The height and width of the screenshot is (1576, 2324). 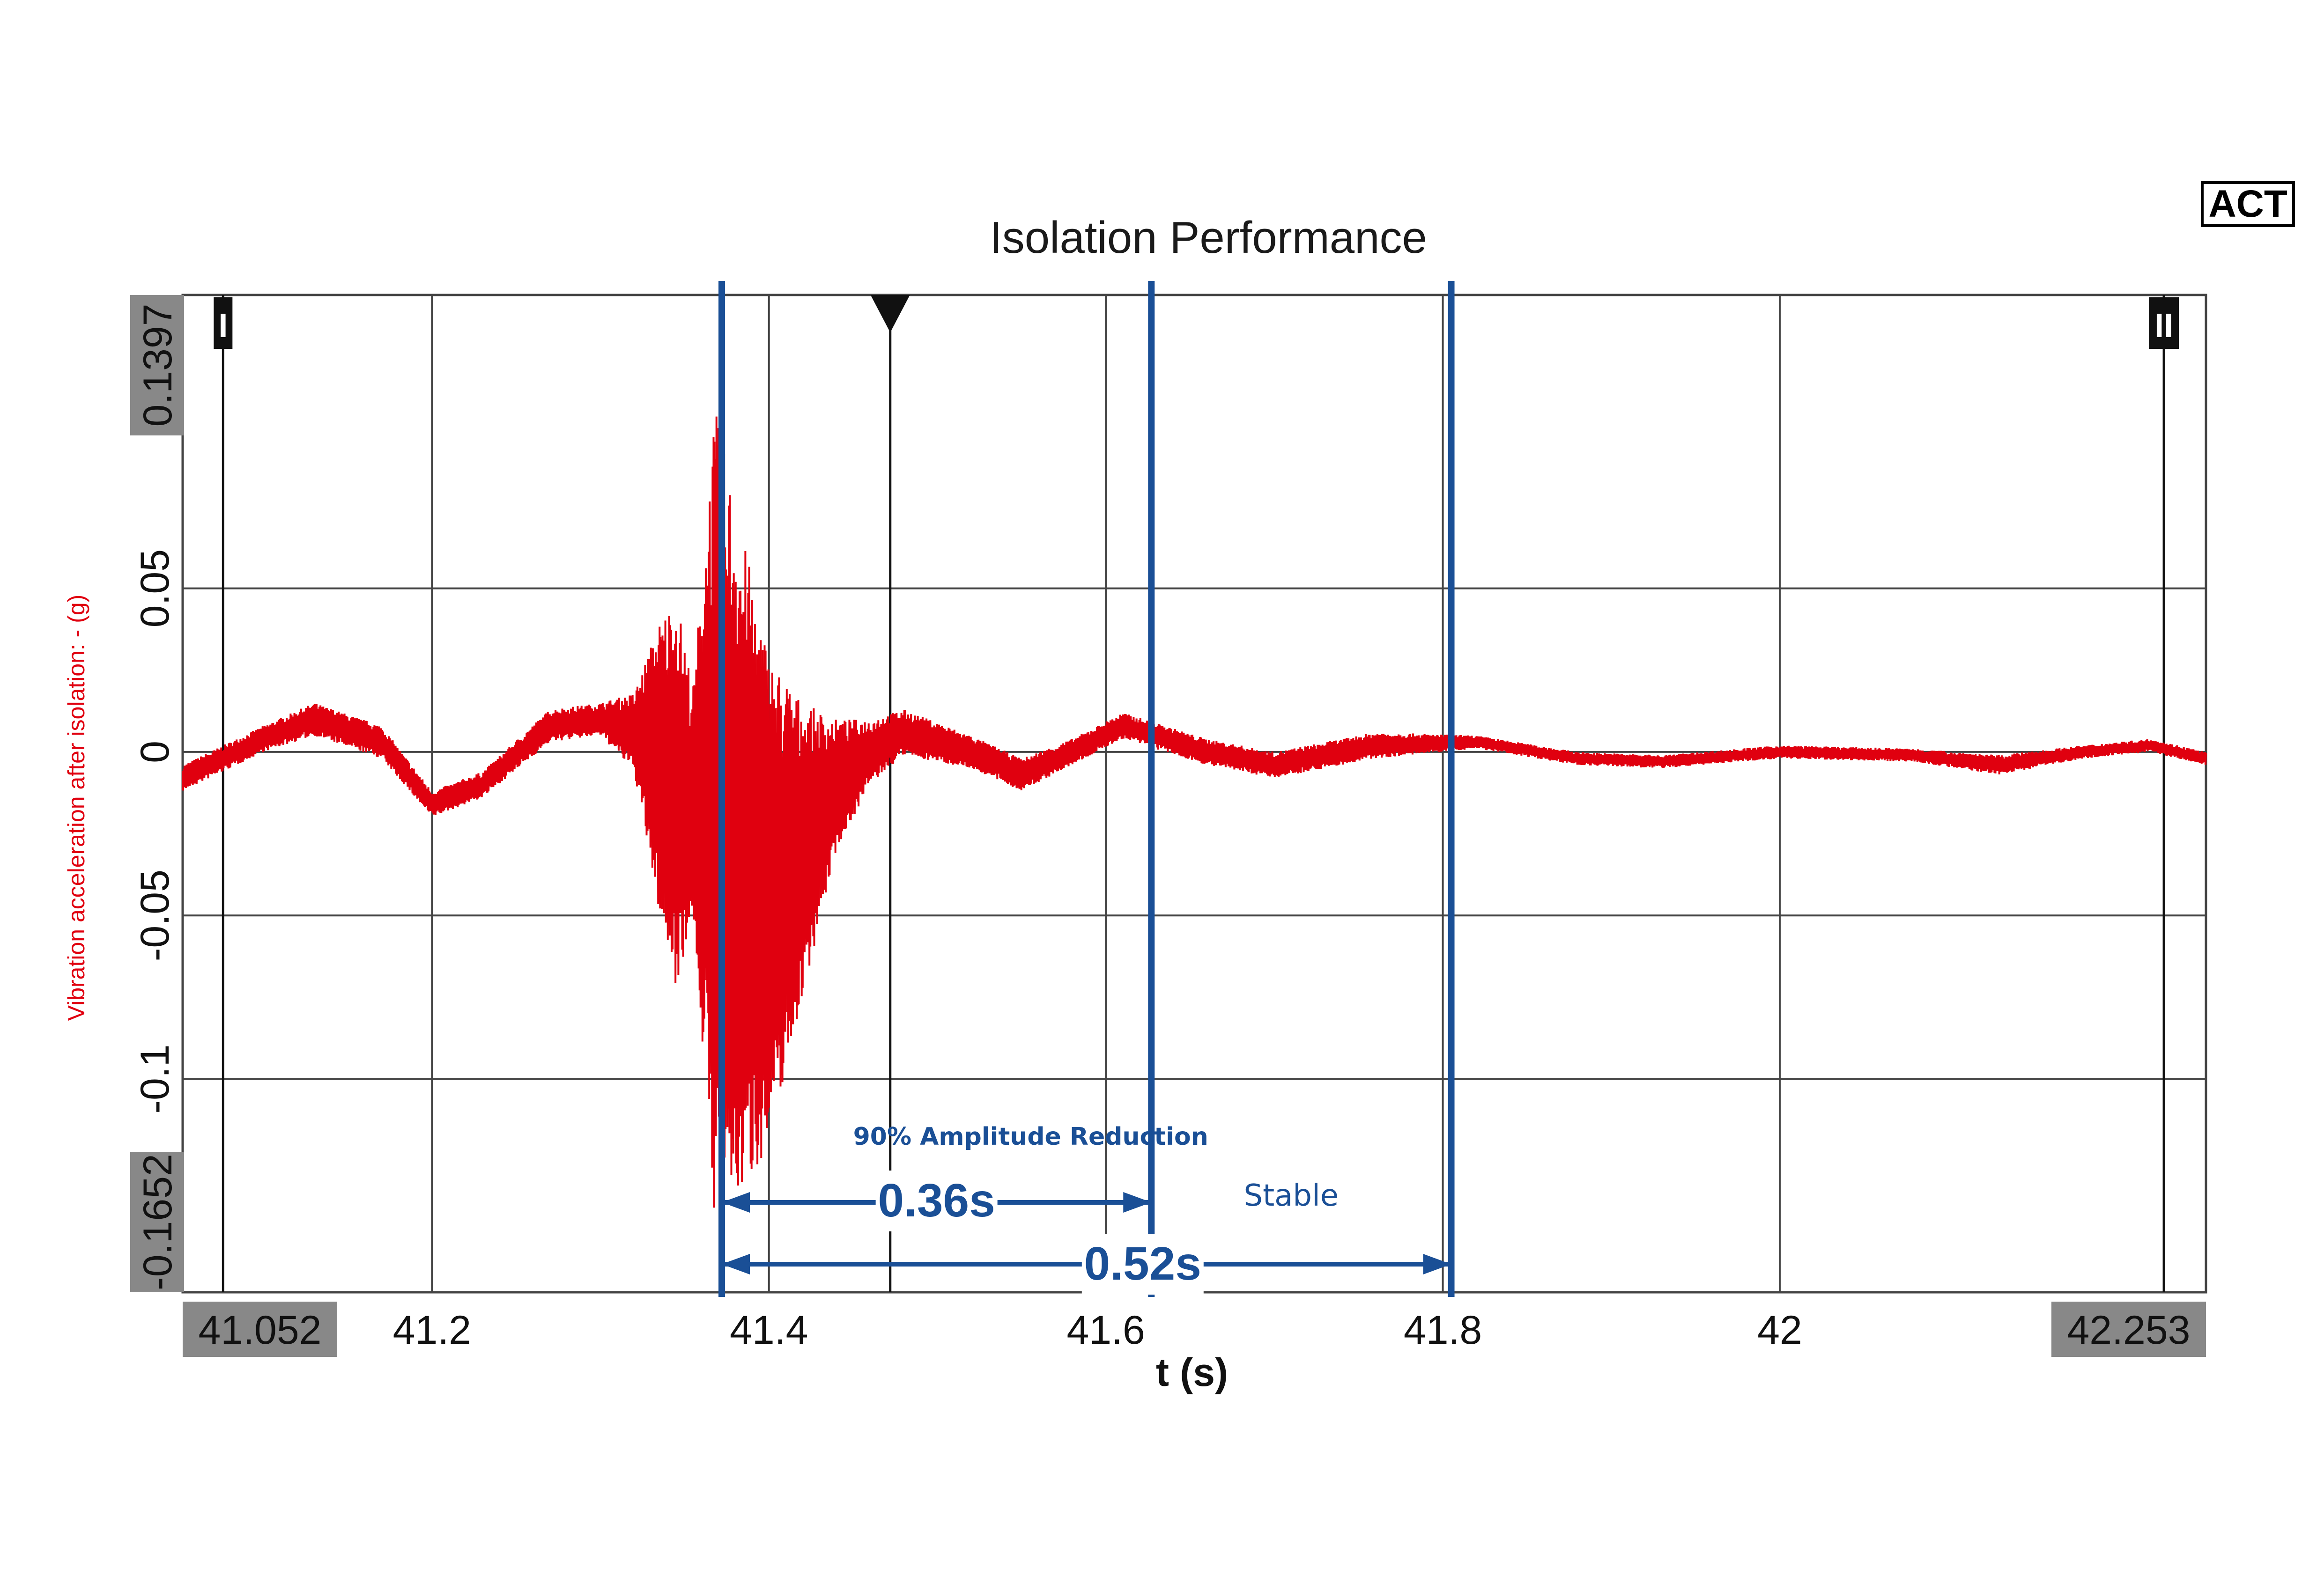 I want to click on interval-0-36-label: 0.36s, so click(x=937, y=1200).